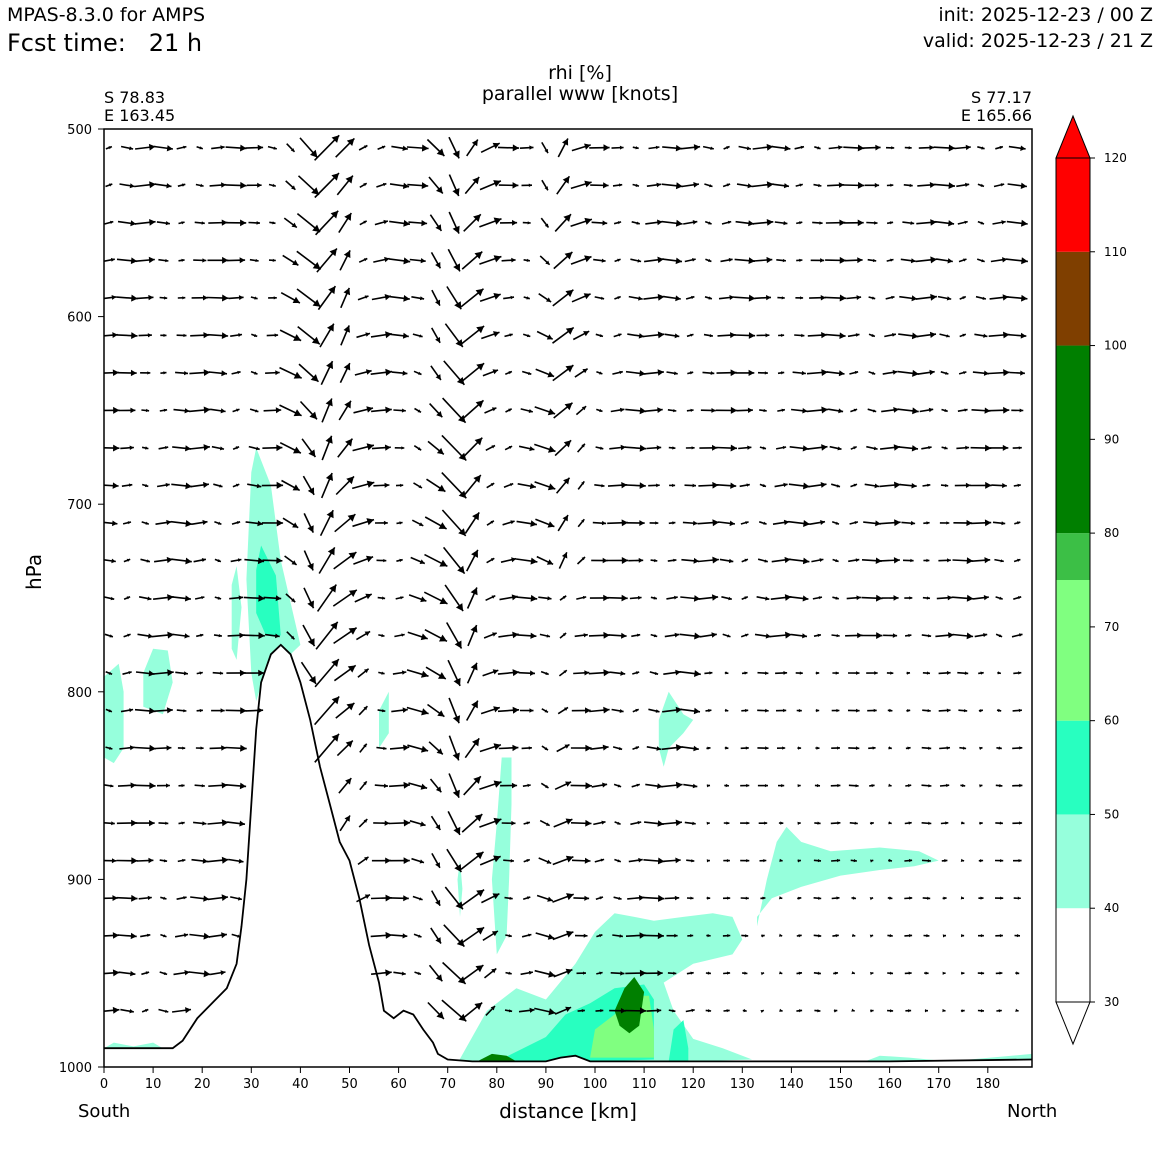 This screenshot has height=1160, width=1160. I want to click on model-title: MPAS-8.3.0 for AMPS, so click(106, 15).